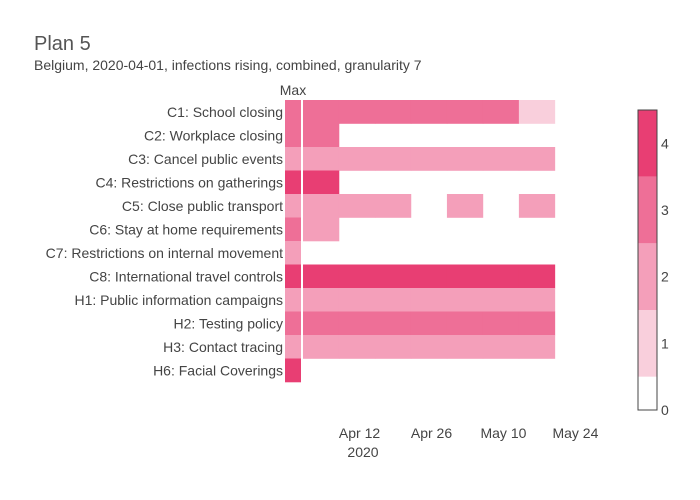 Image resolution: width=700 pixels, height=500 pixels. I want to click on y-tick-label: C1: School closing, so click(225, 112).